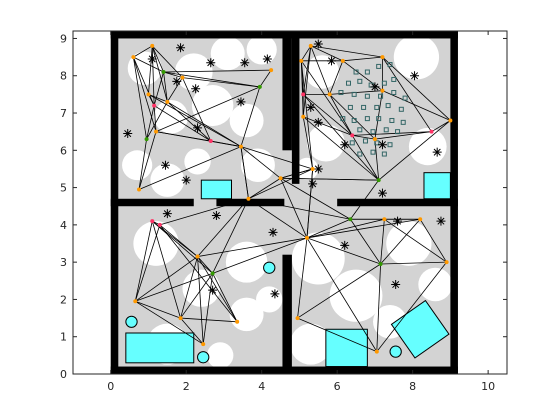  Describe the element at coordinates (160, 348) in the screenshot. I see `obstacle-rect` at that location.